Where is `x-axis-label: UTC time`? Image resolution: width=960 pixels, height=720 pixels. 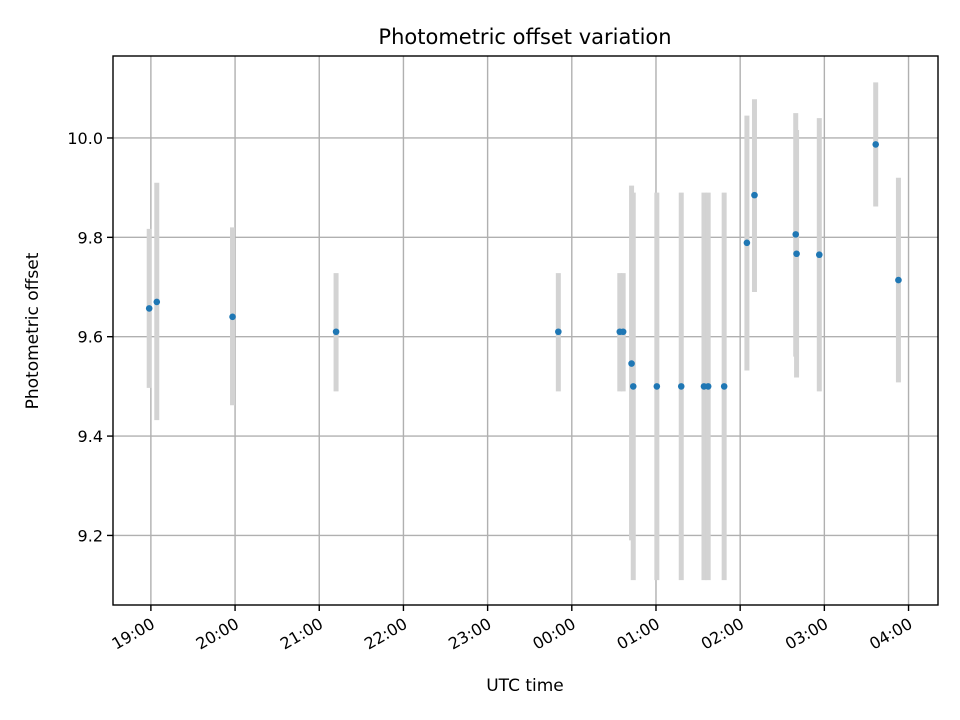 x-axis-label: UTC time is located at coordinates (525, 686).